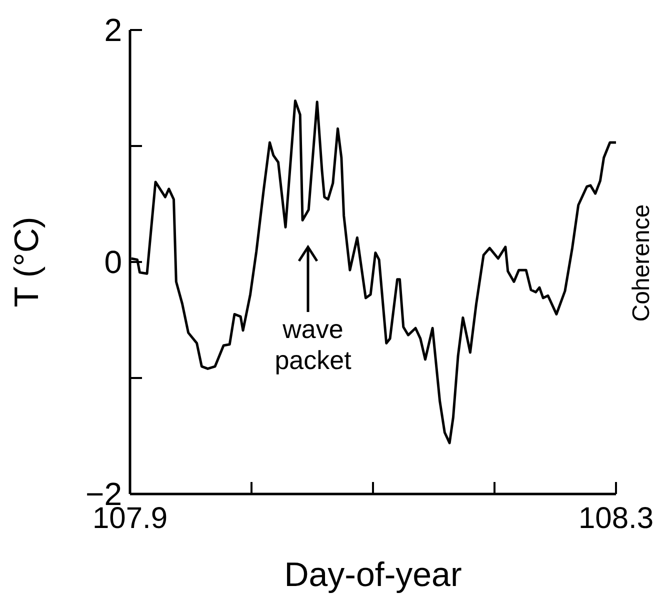 The height and width of the screenshot is (606, 657). What do you see at coordinates (27, 262) in the screenshot?
I see `y-axis-title: T (°C)` at bounding box center [27, 262].